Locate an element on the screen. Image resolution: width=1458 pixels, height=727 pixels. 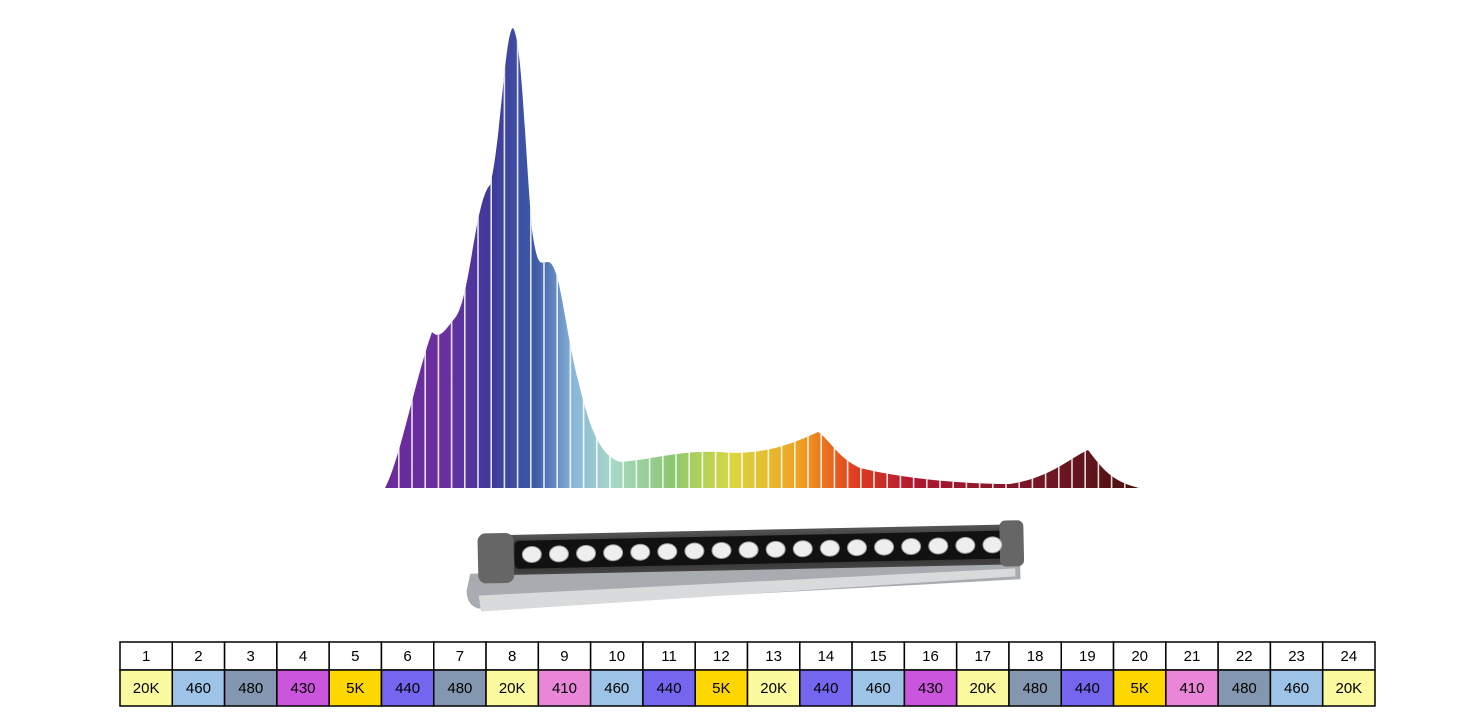
number-label: 15 is located at coordinates (878, 656).